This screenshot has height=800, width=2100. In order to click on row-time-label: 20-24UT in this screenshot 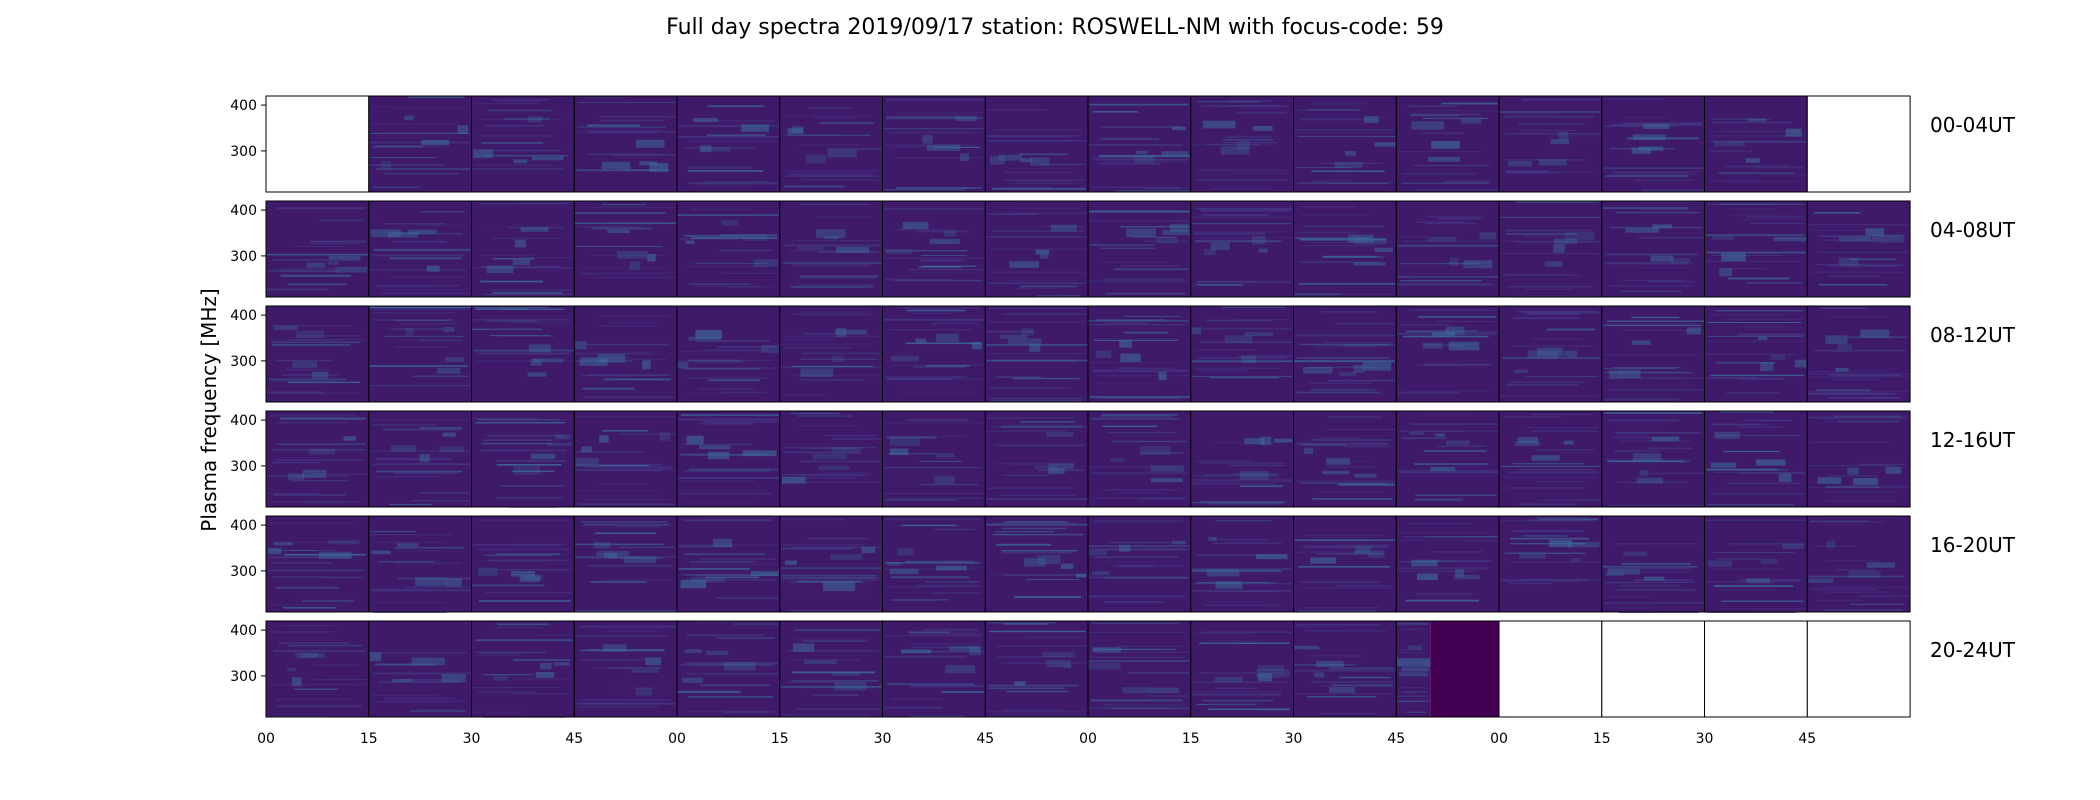, I will do `click(1973, 650)`.